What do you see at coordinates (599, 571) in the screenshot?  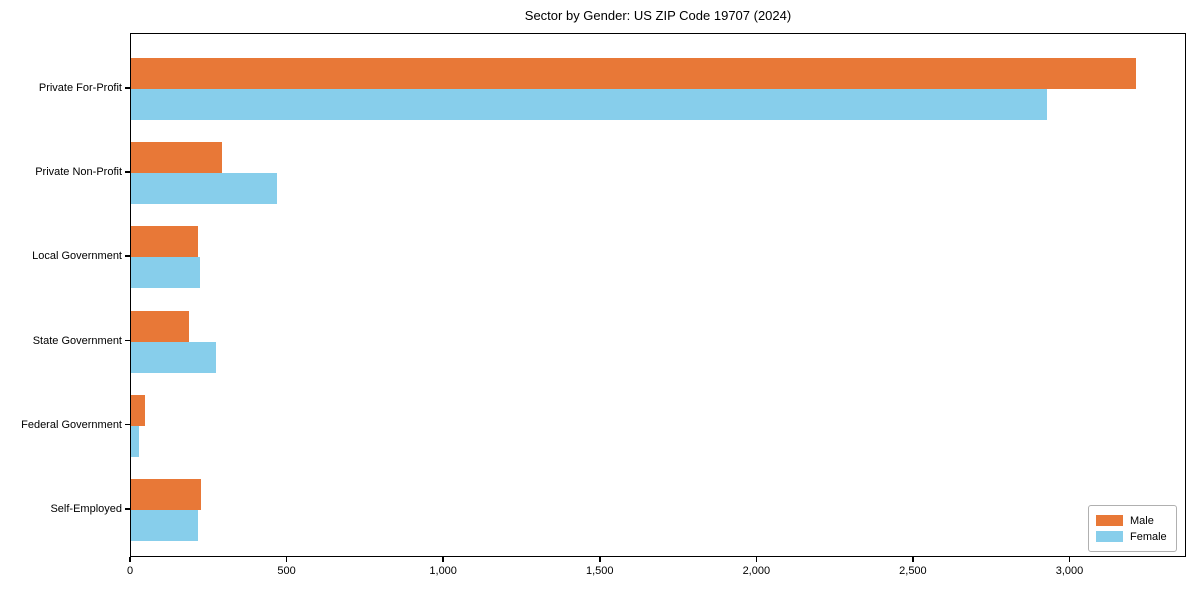 I see `x-tick-label-1500: 1,500` at bounding box center [599, 571].